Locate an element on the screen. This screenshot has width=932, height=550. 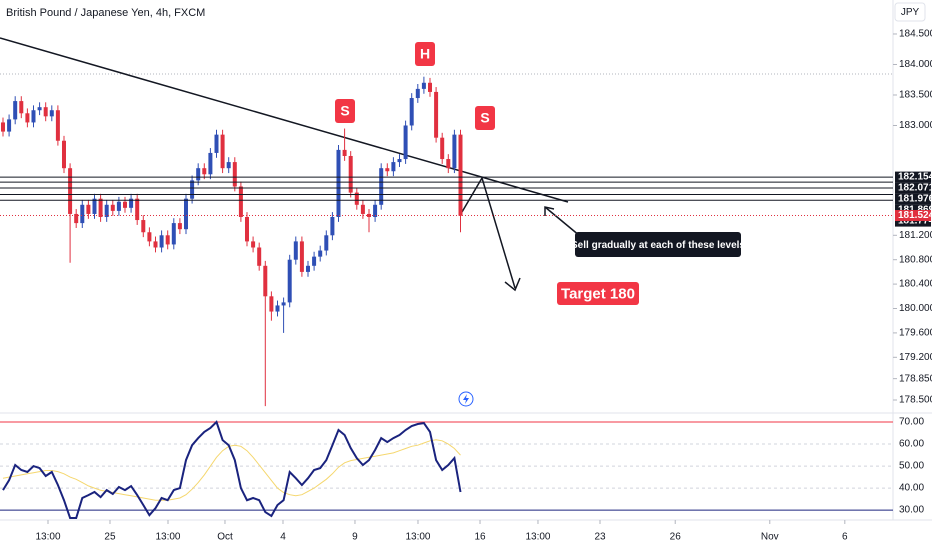
y-tick-label: 180.800 is located at coordinates (915, 259).